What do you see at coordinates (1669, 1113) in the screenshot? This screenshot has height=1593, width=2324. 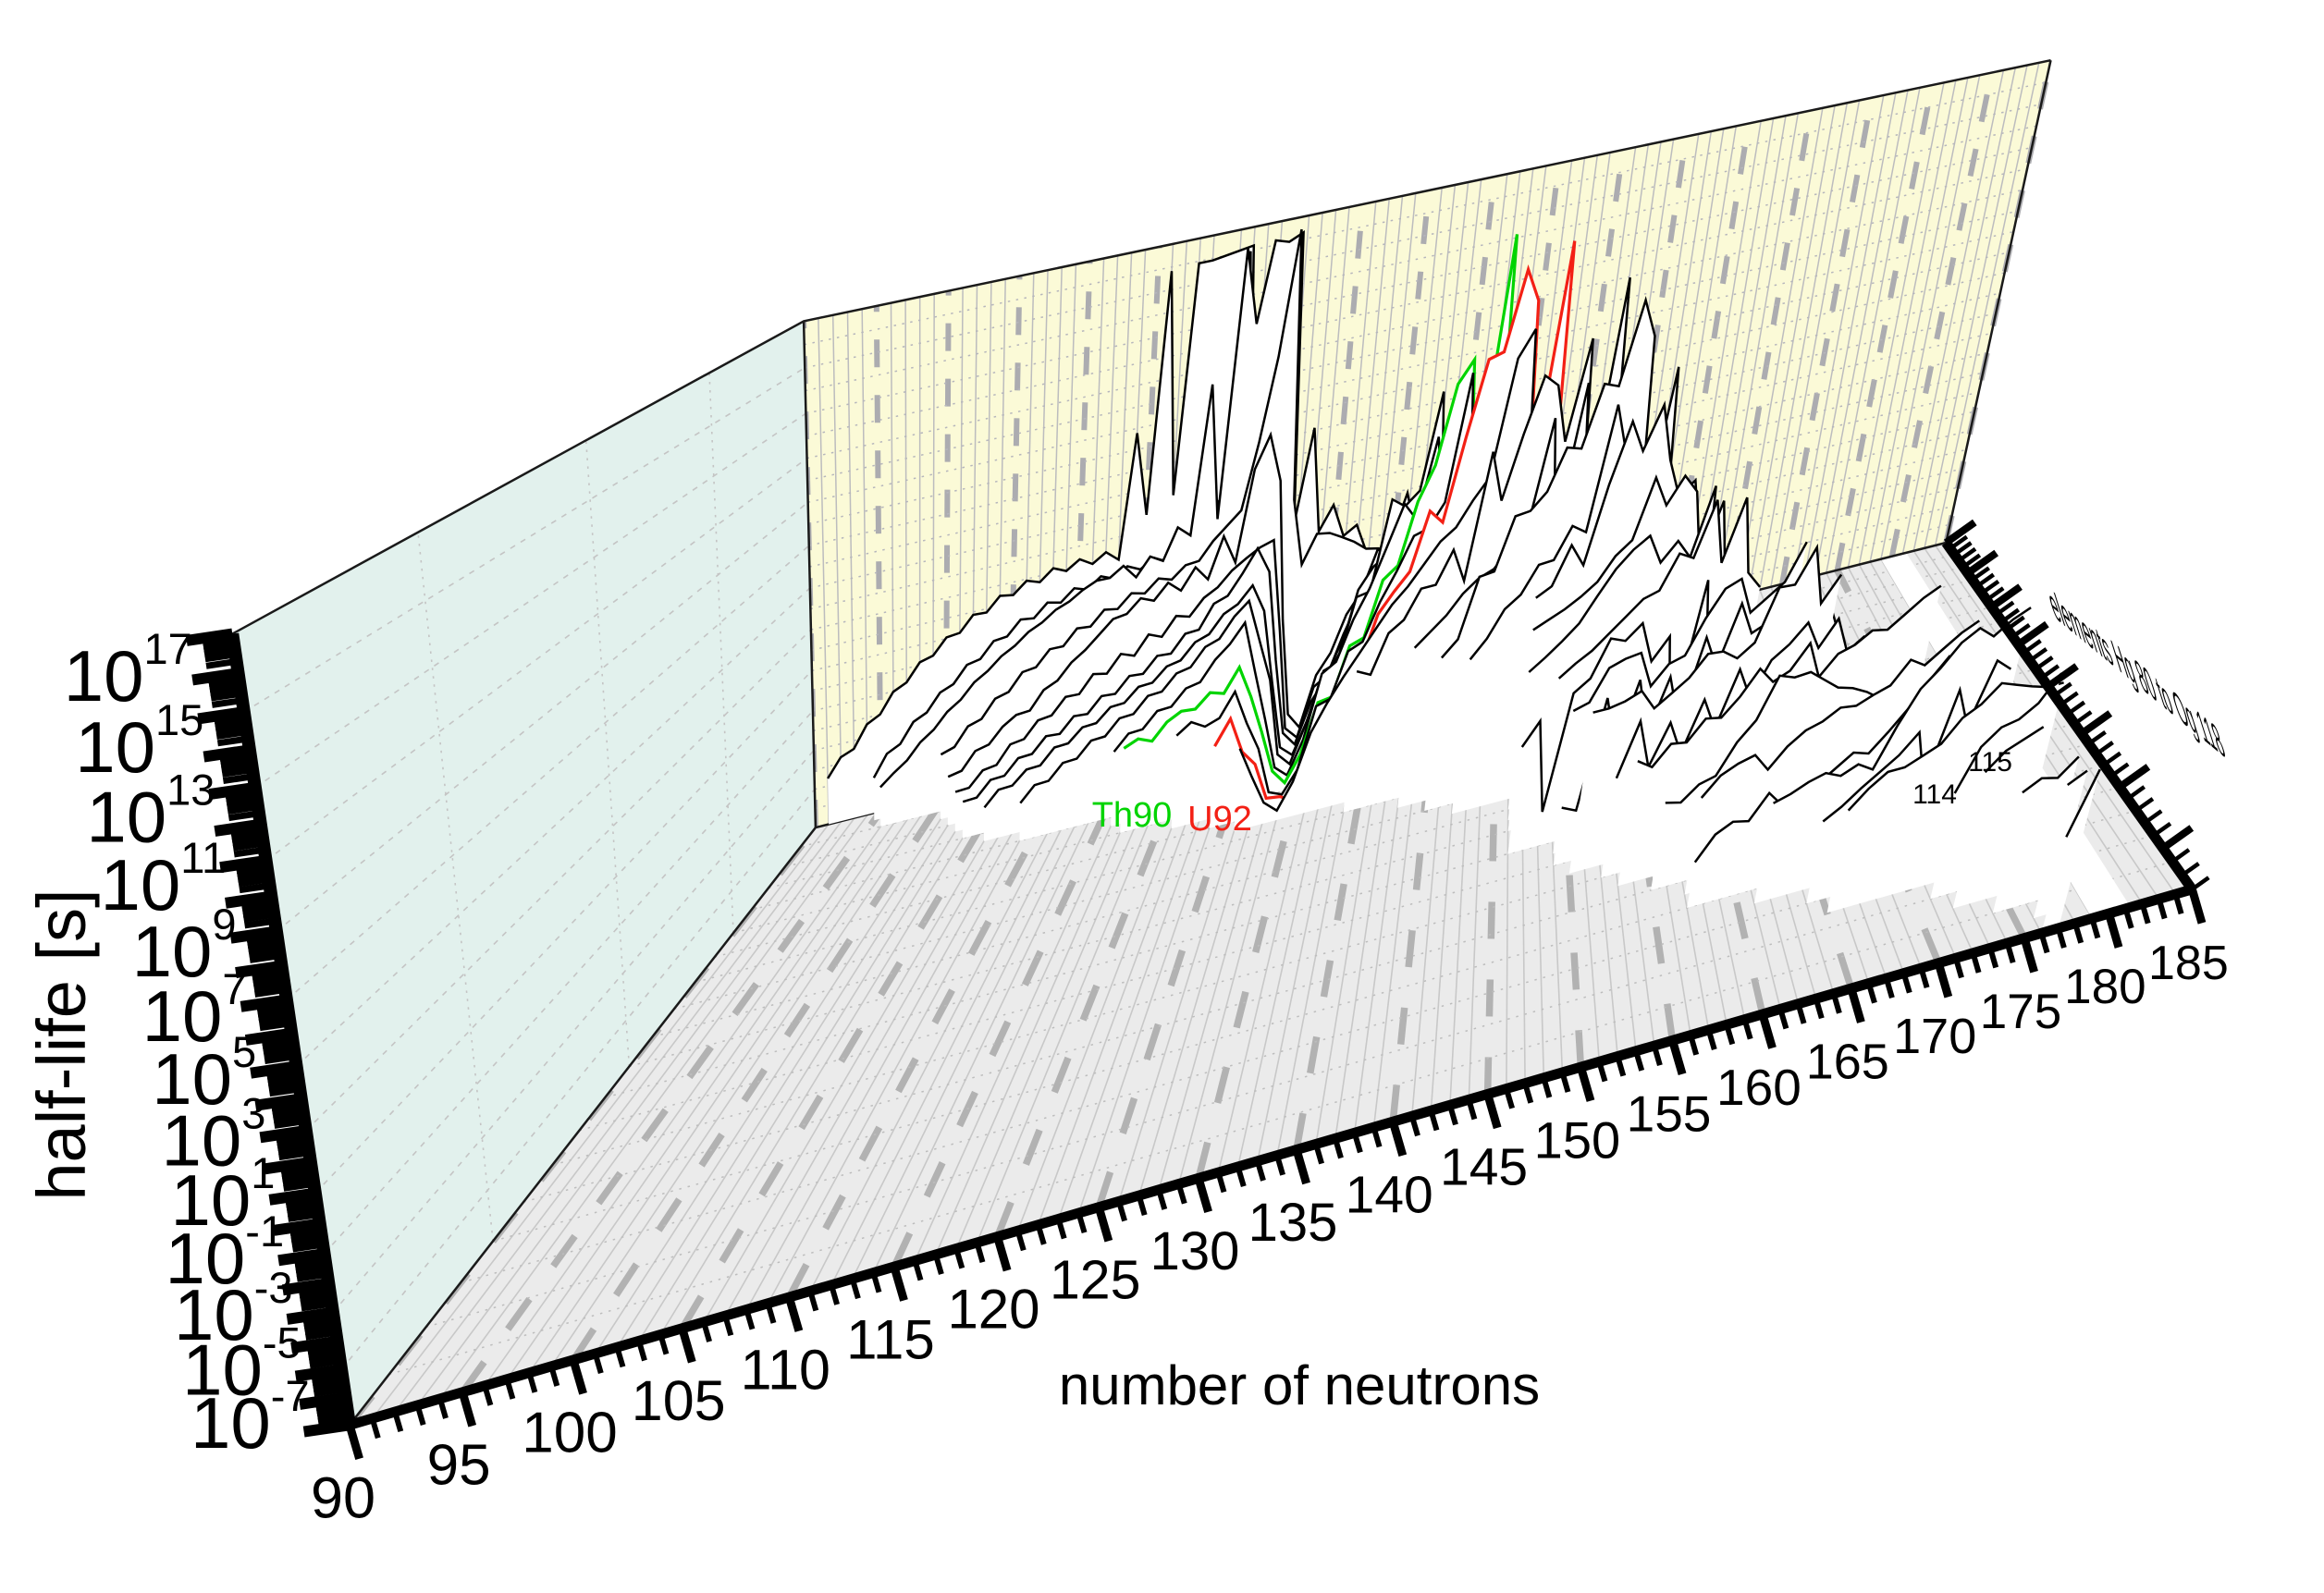 I see `svg-text: 155` at bounding box center [1669, 1113].